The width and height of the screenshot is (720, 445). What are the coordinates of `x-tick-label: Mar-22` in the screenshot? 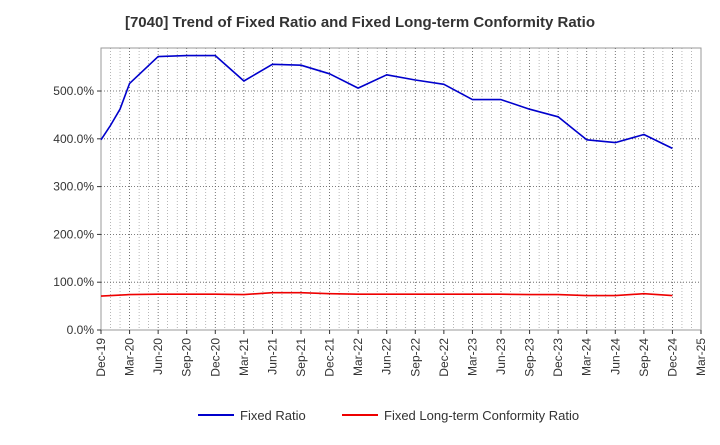 It's located at (358, 357).